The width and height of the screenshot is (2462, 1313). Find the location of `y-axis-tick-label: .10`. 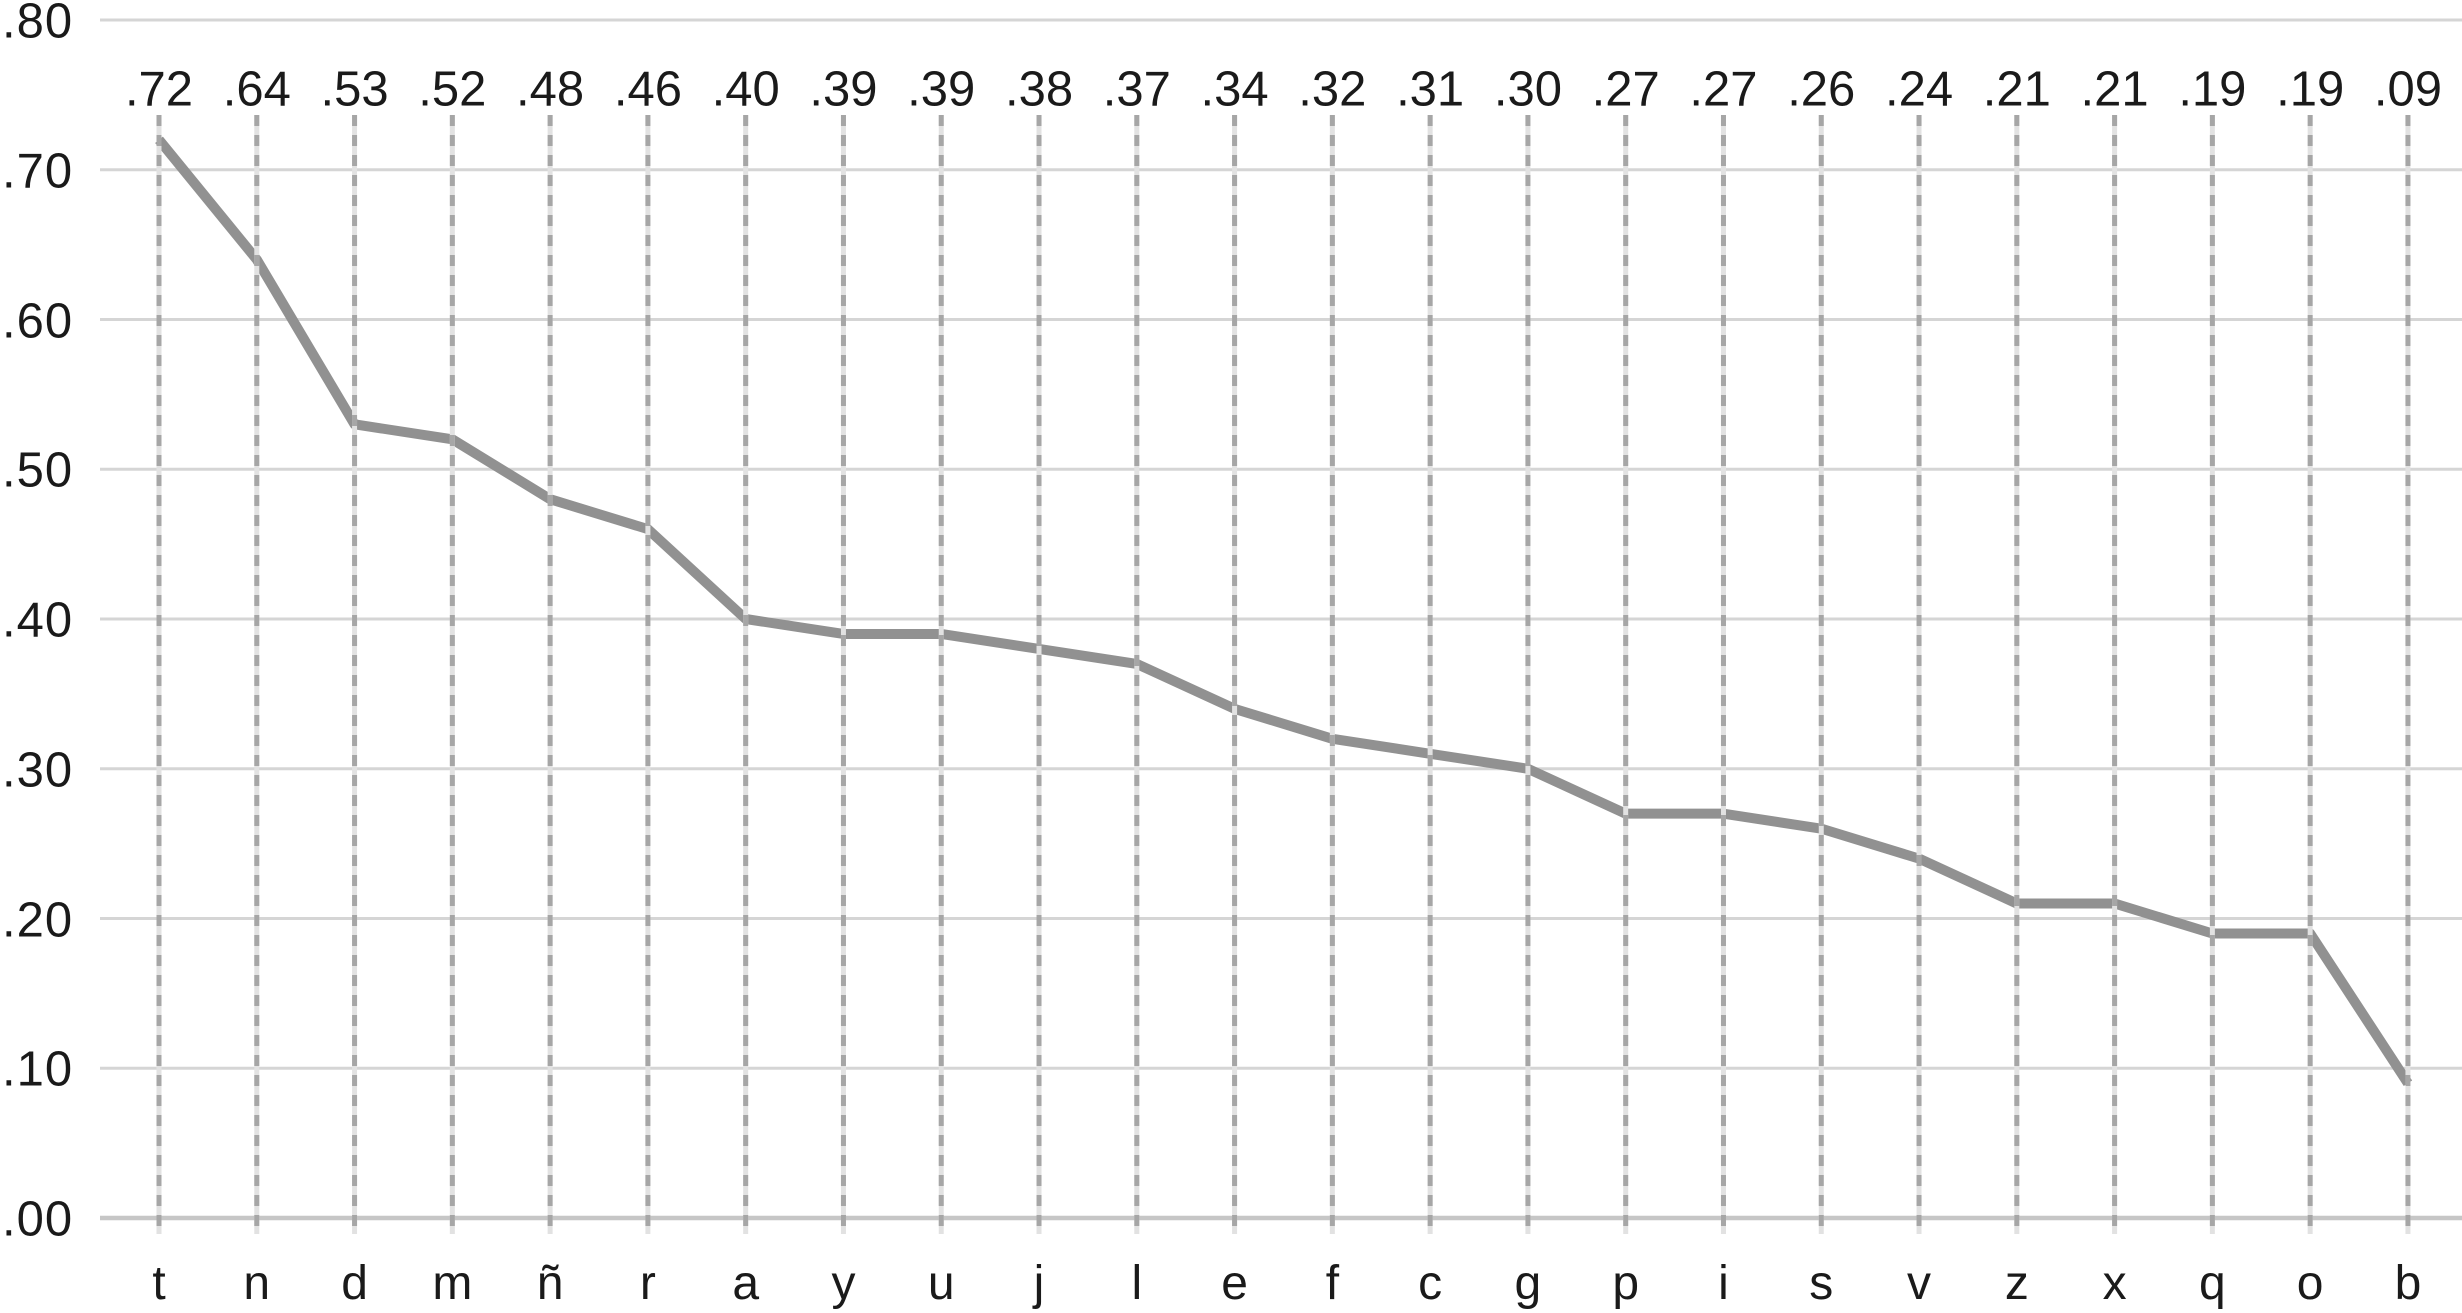

y-axis-tick-label: .10 is located at coordinates (38, 1069).